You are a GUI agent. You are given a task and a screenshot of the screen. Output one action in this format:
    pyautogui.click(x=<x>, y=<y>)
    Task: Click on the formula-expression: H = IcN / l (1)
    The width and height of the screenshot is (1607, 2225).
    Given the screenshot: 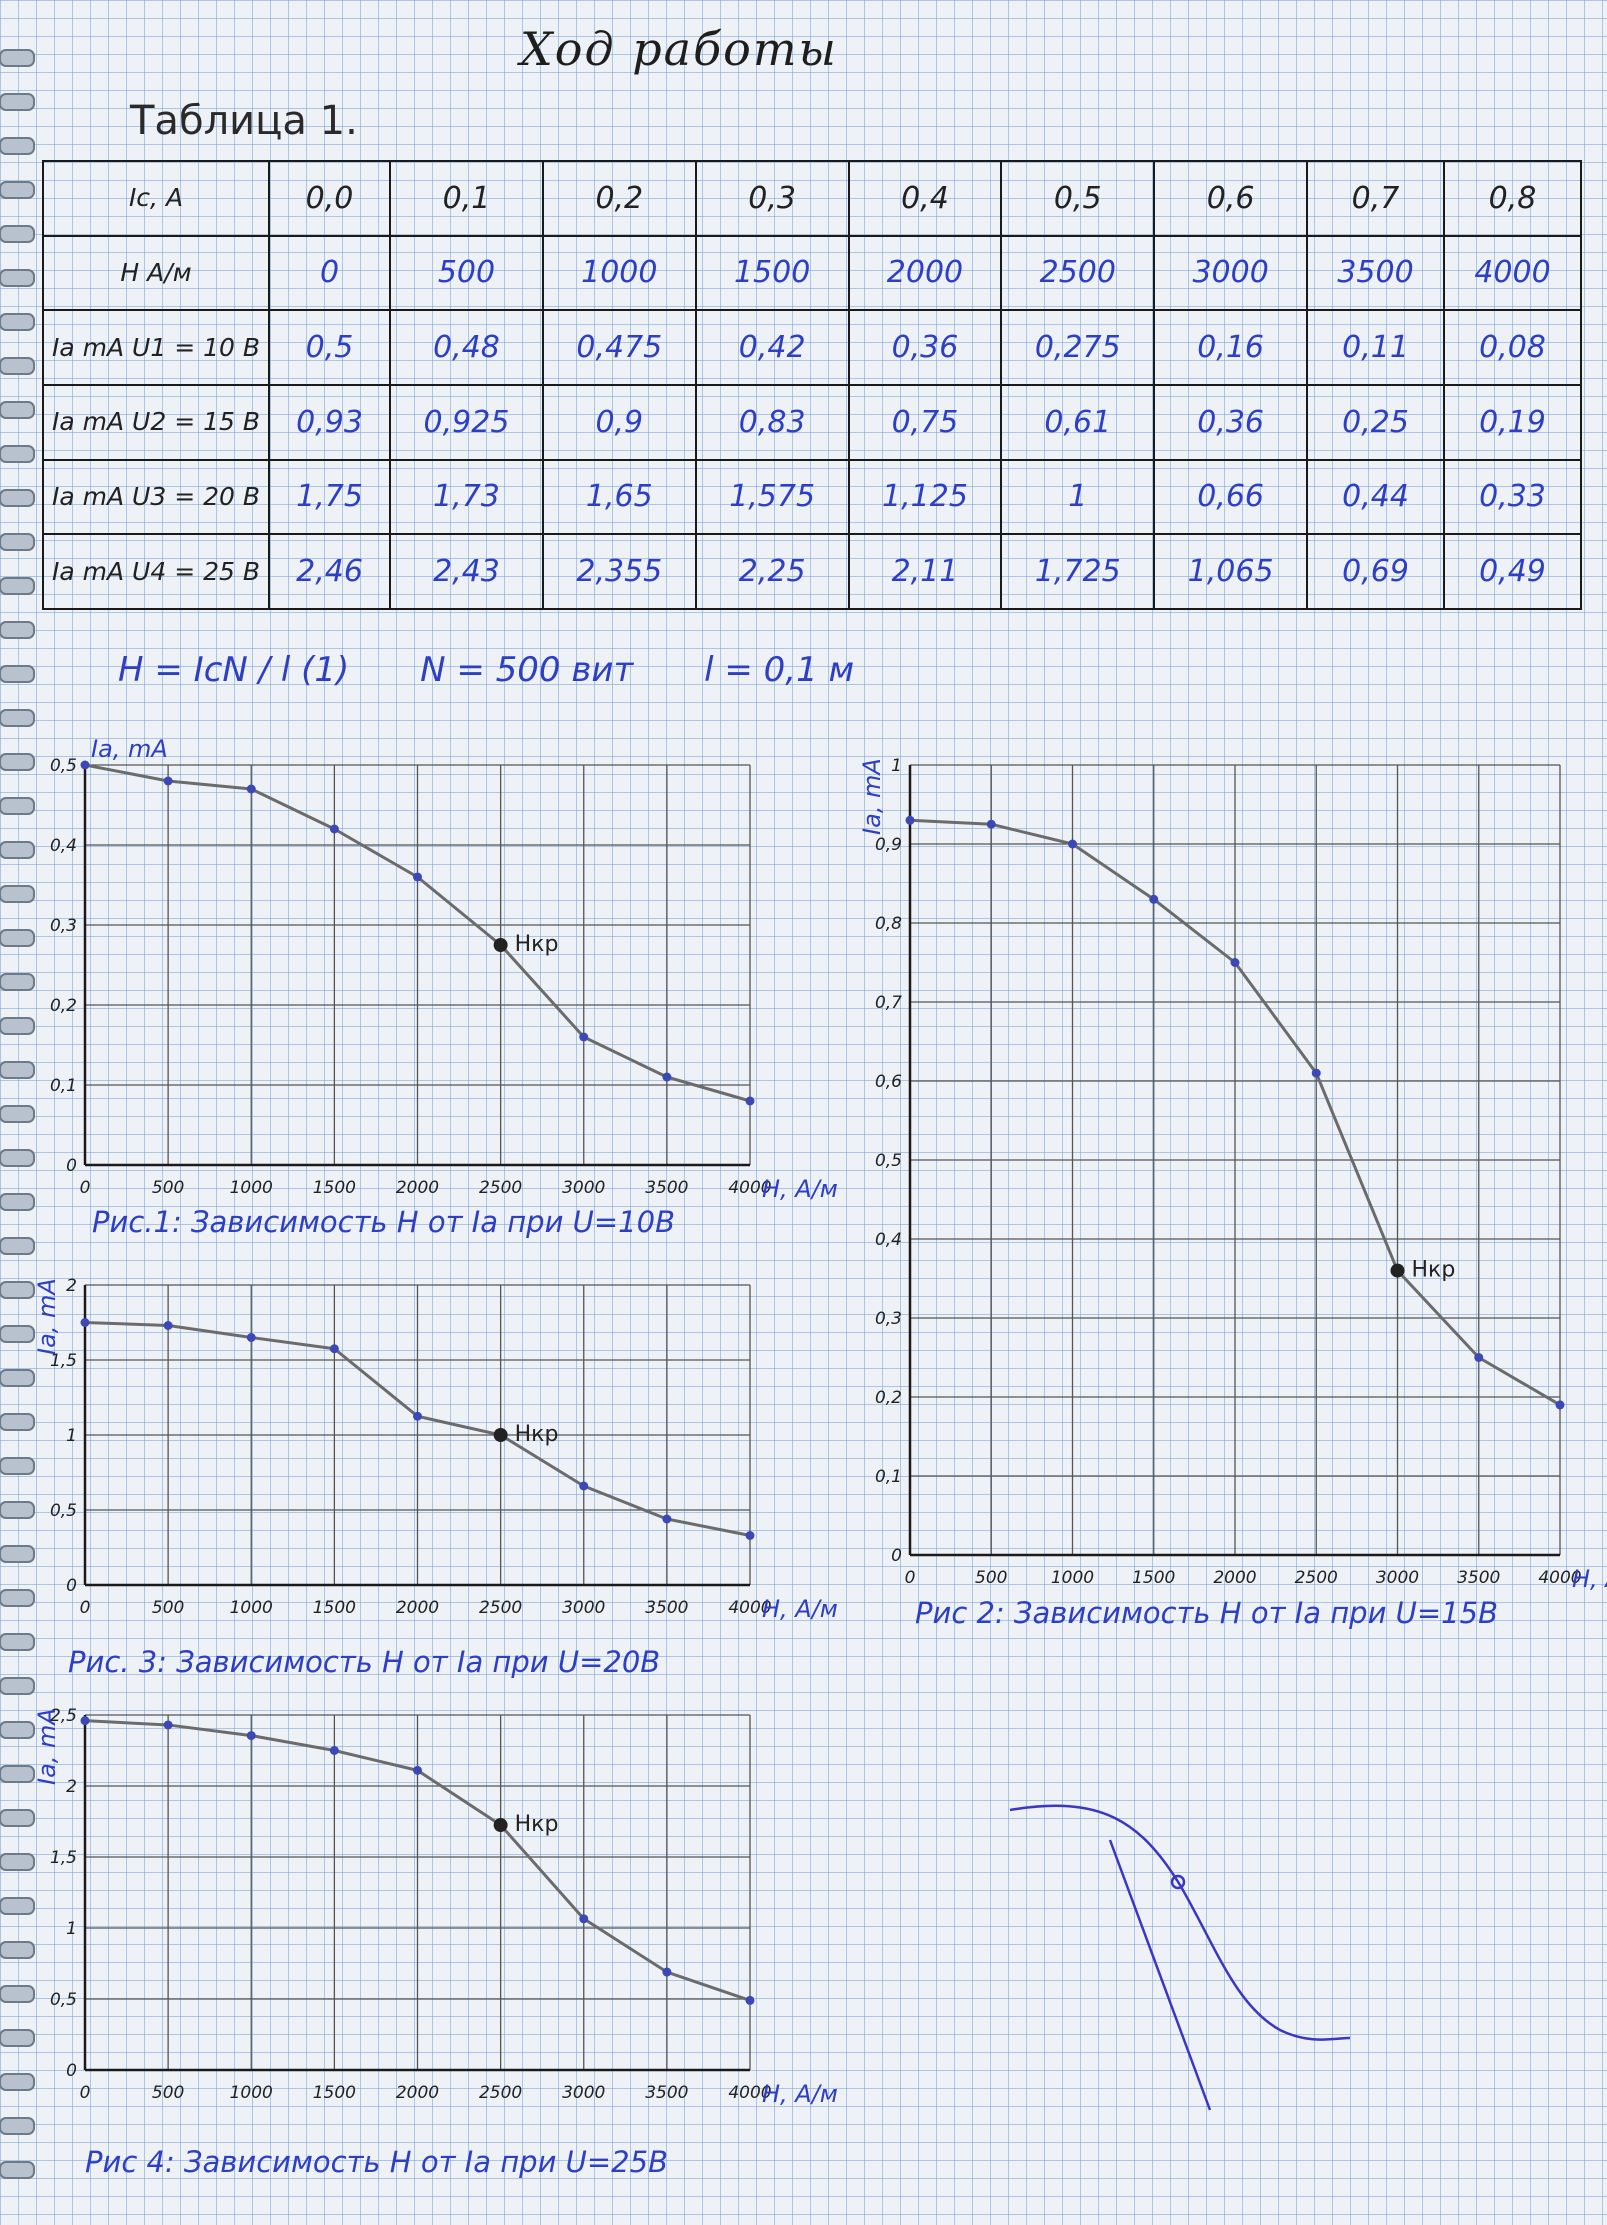 What is the action you would take?
    pyautogui.click(x=234, y=670)
    